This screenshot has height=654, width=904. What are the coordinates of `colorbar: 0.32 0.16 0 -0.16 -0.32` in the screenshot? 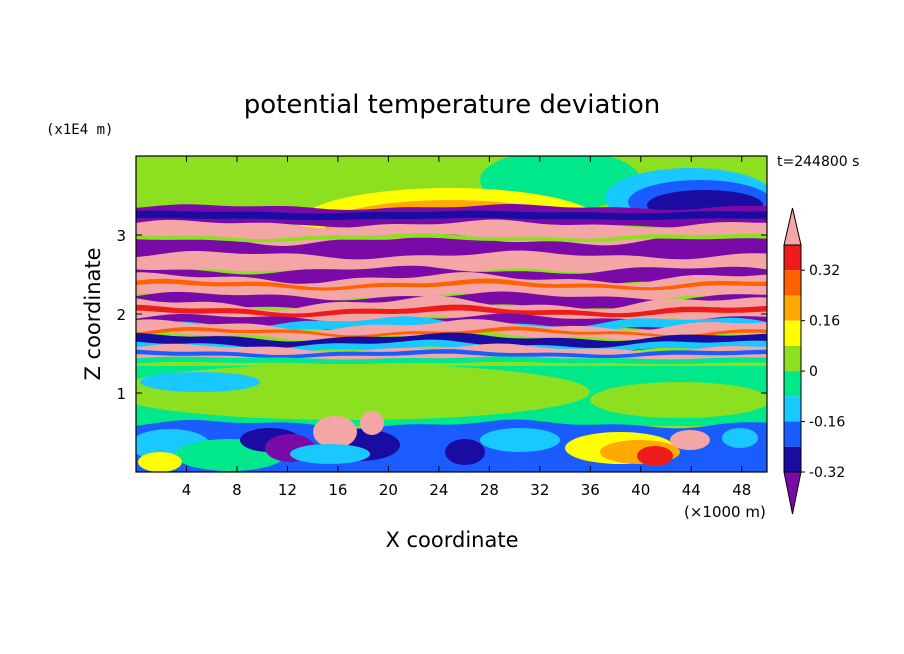 It's located at (814, 361).